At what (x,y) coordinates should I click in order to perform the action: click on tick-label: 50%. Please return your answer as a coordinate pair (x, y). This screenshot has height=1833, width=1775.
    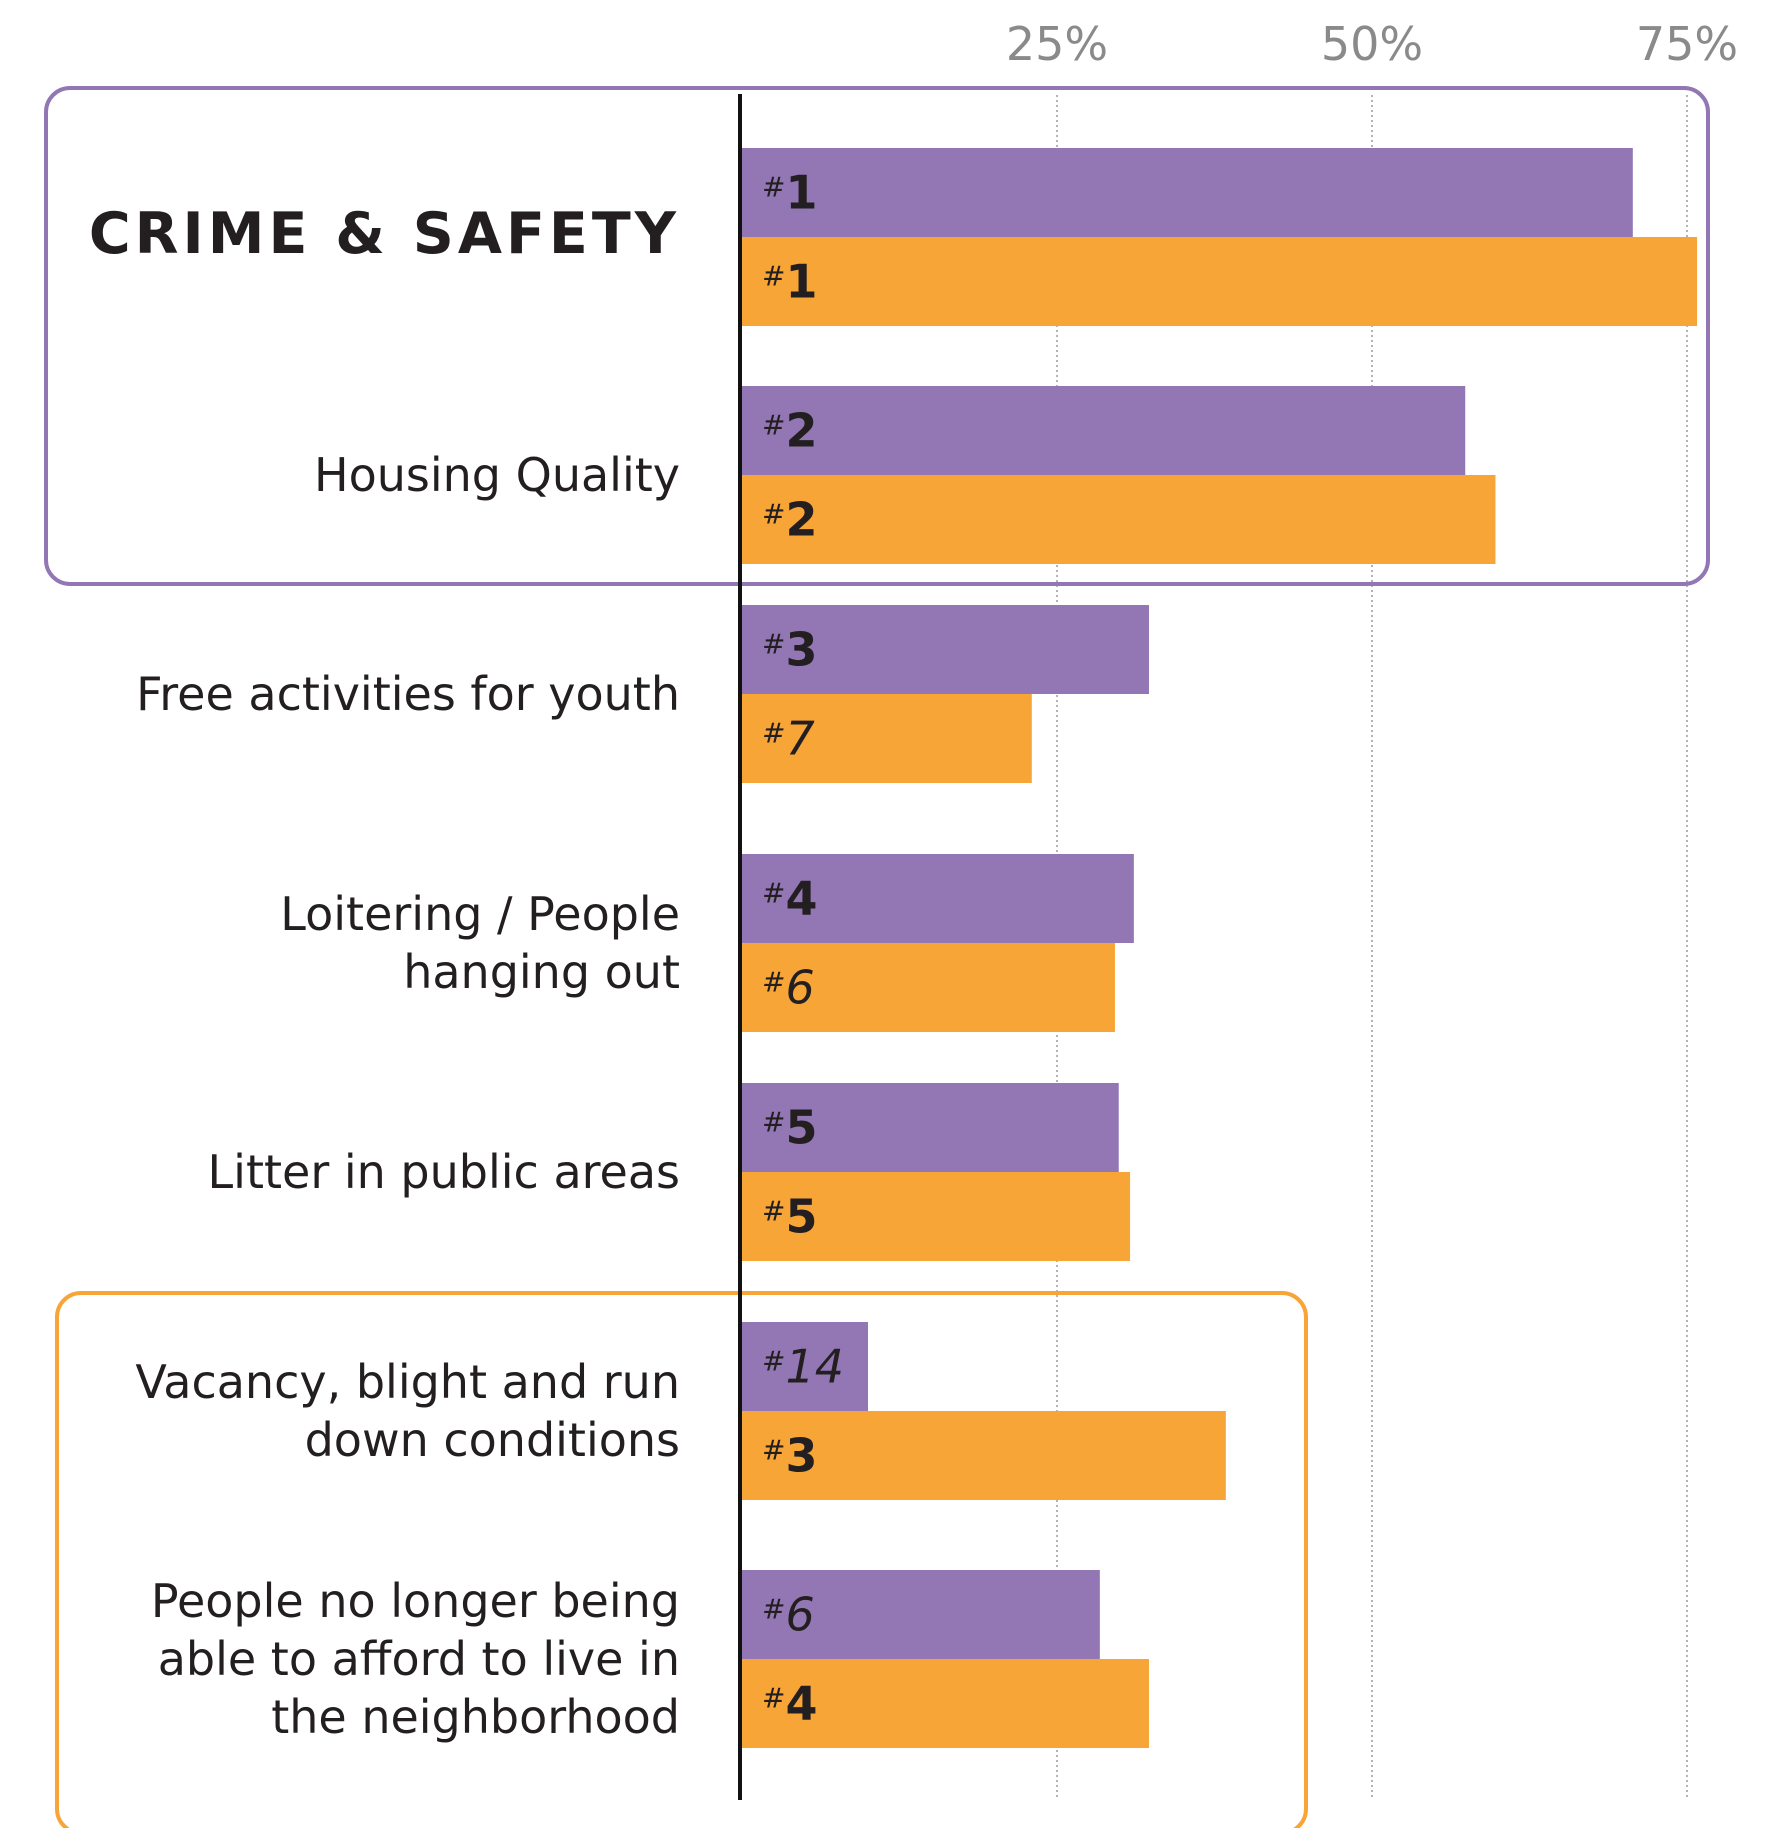
    Looking at the image, I should click on (1372, 44).